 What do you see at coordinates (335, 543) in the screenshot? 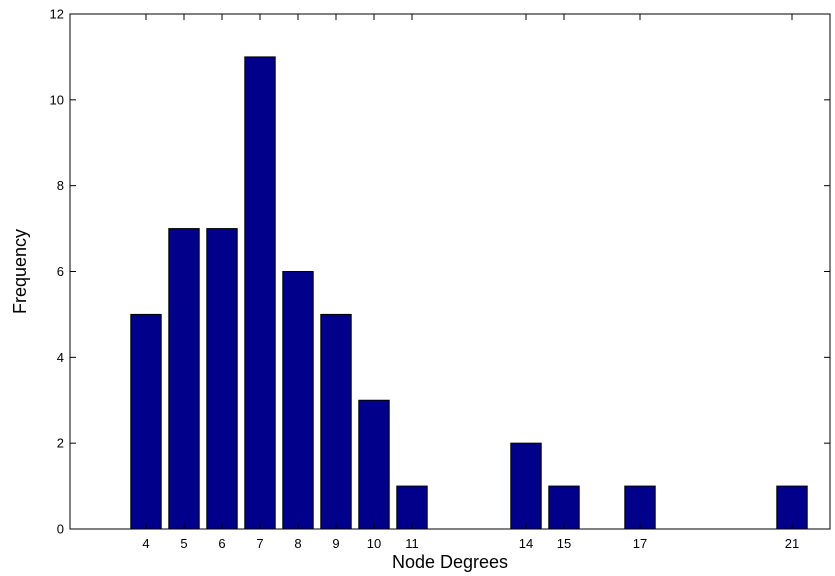
I see `x-tick-label: 9` at bounding box center [335, 543].